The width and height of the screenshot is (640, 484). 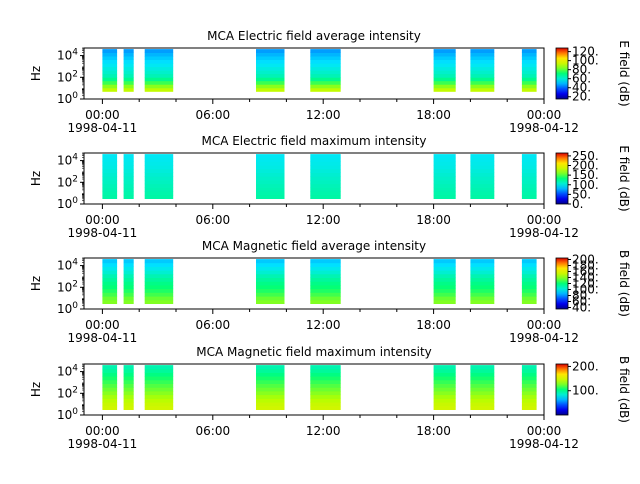 What do you see at coordinates (67, 98) in the screenshot?
I see `y-tick-label: 100` at bounding box center [67, 98].